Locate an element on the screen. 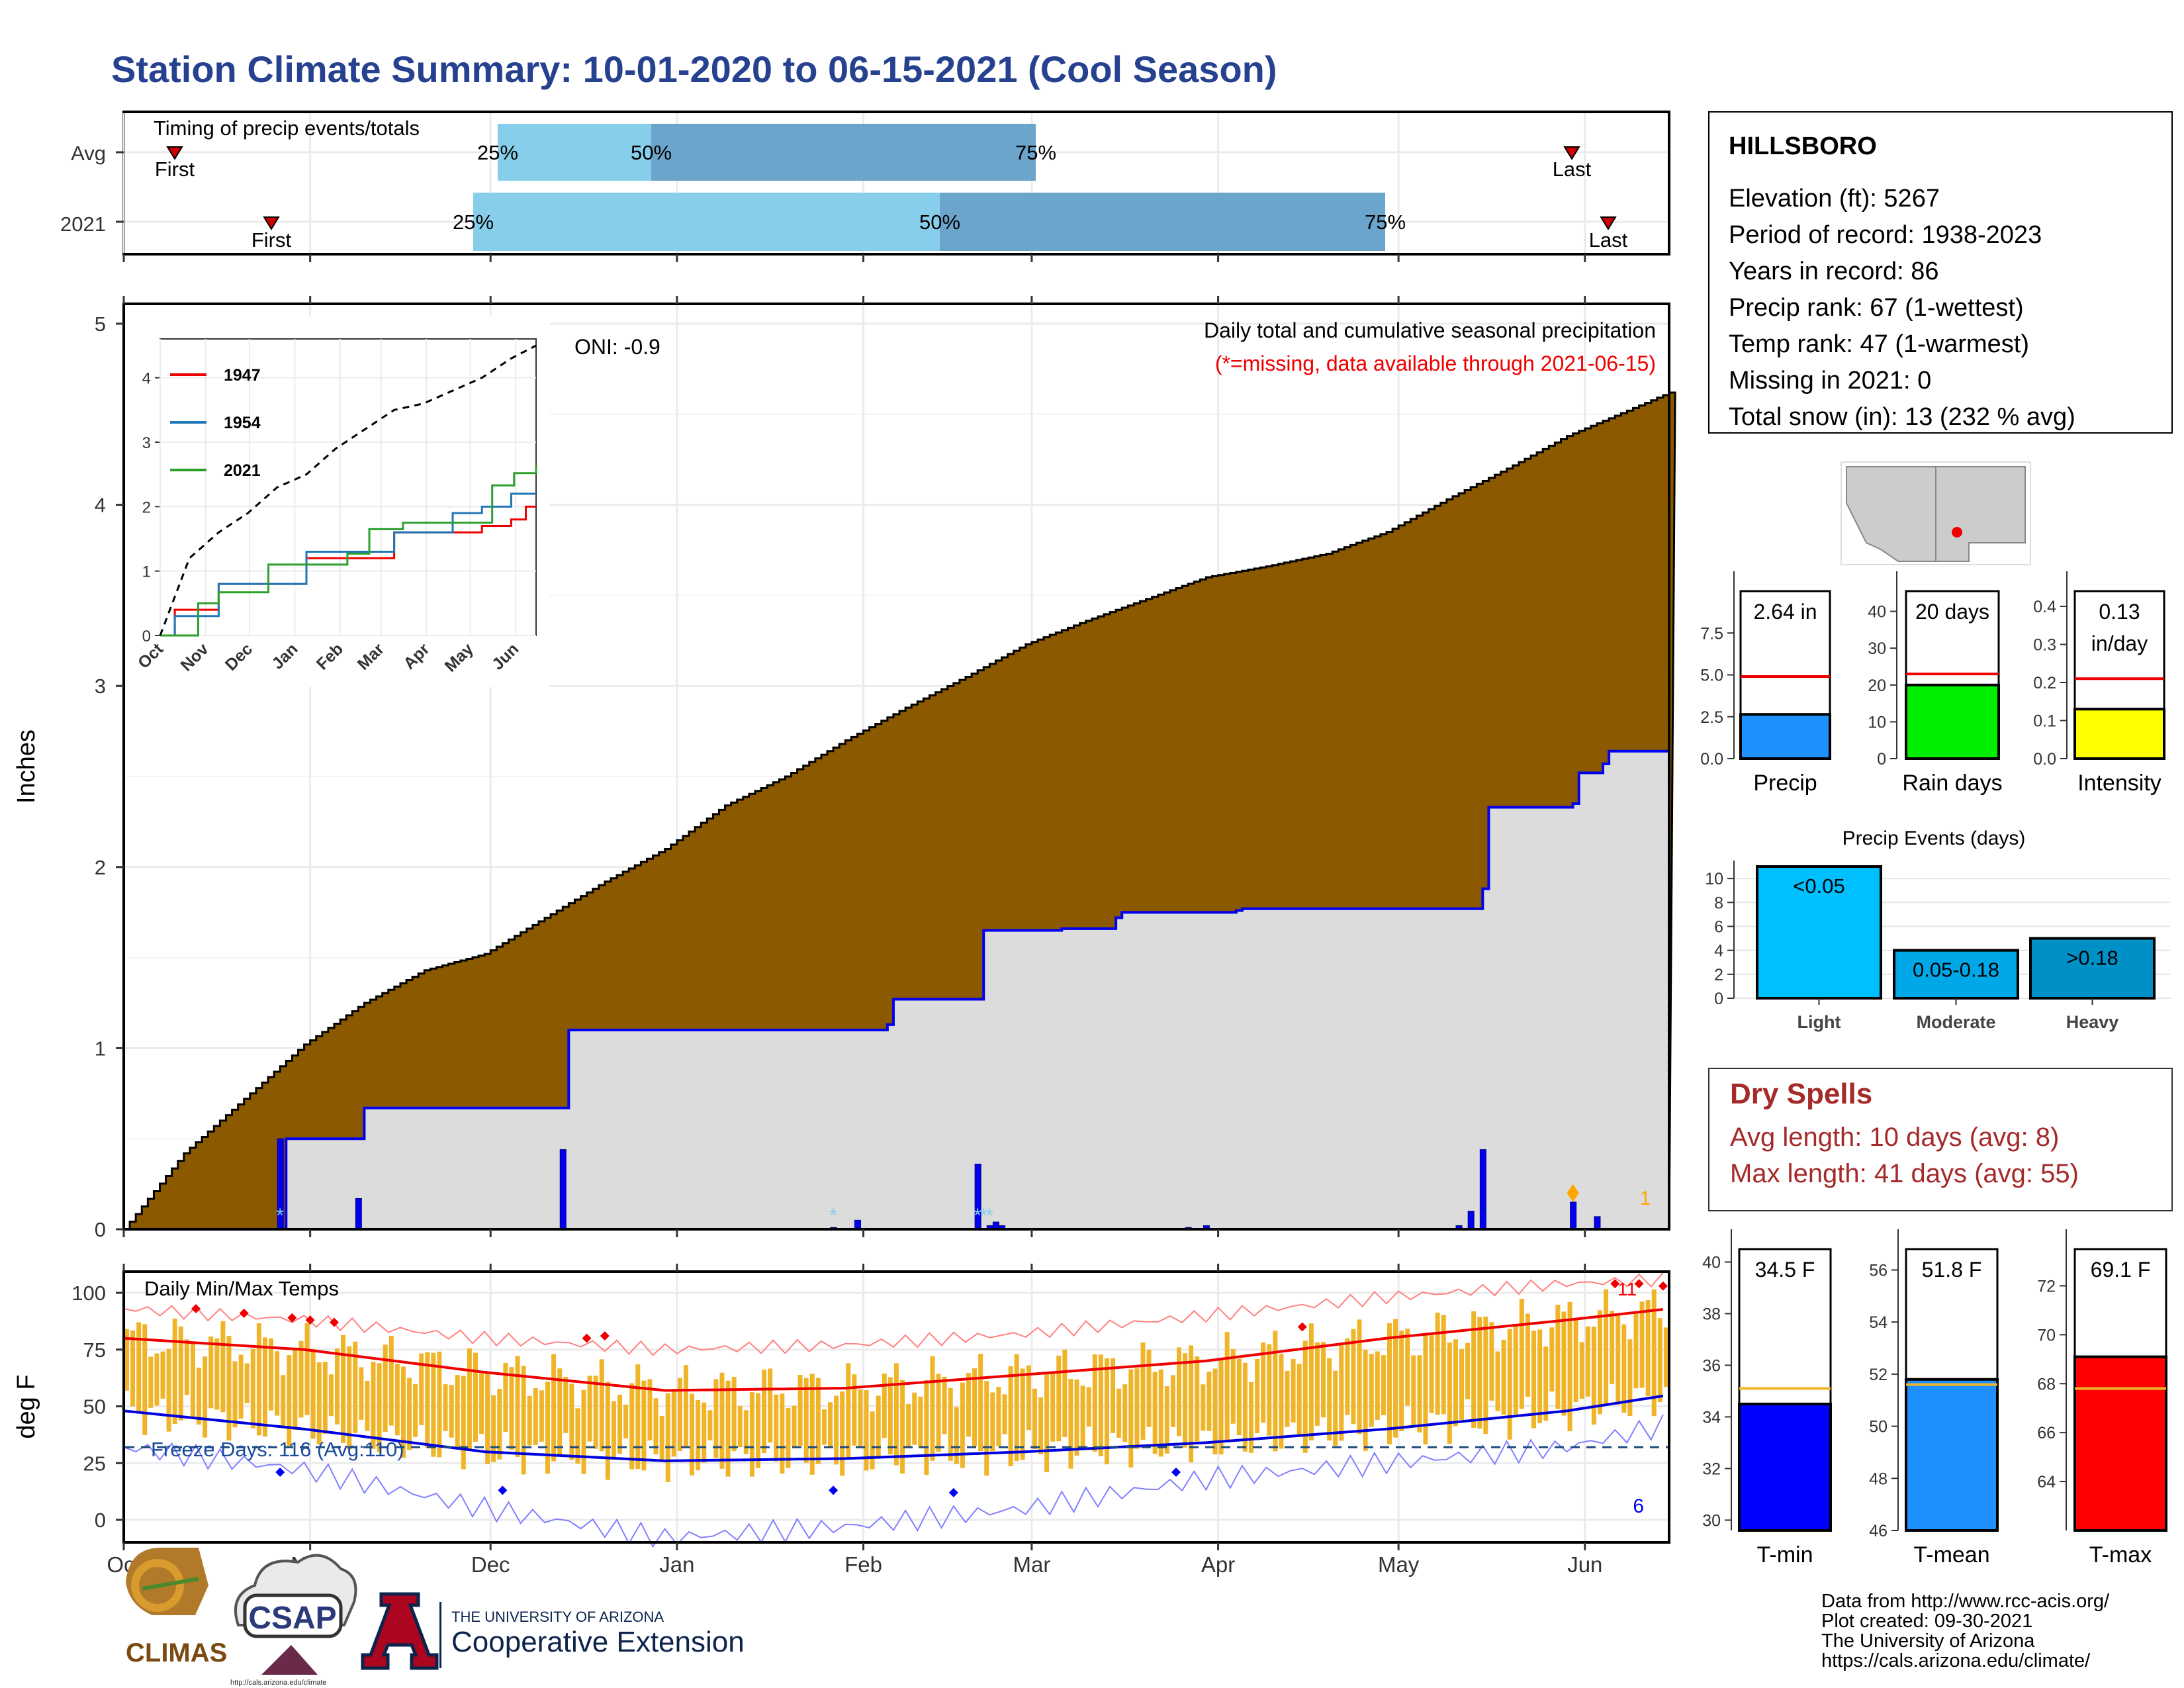 This screenshot has width=2184, height=1688. raindays-bar-value-bar is located at coordinates (1952, 722).